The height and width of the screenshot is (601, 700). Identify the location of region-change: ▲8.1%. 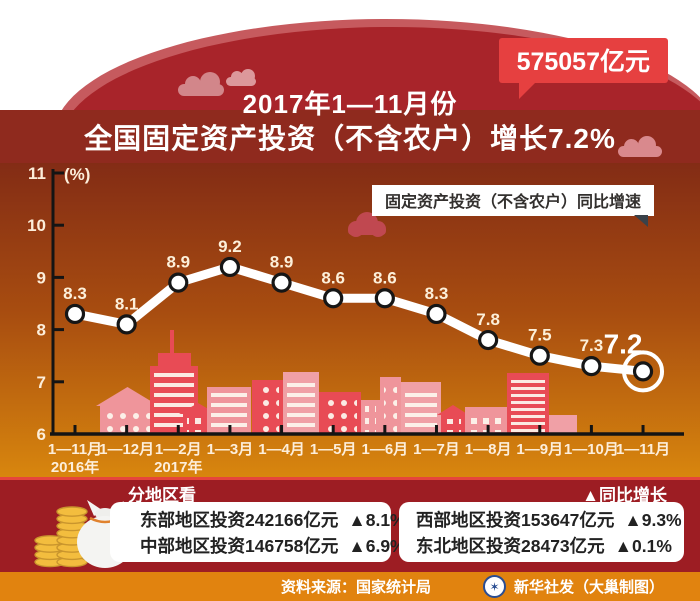
(377, 520).